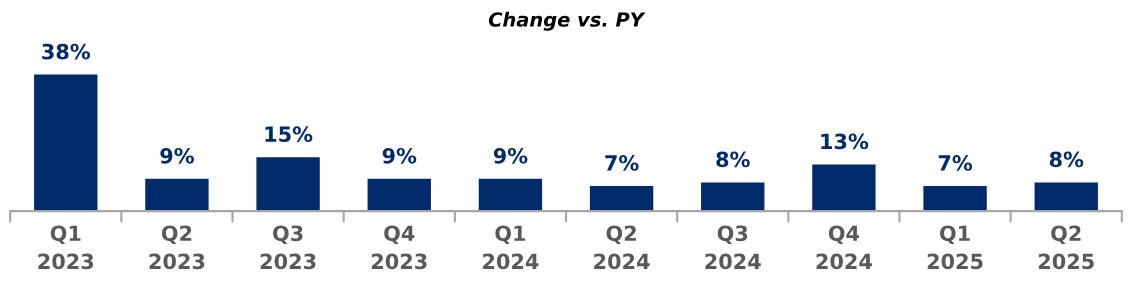 The height and width of the screenshot is (306, 1132). Describe the element at coordinates (733, 247) in the screenshot. I see `x-tick-label: Q3 2024` at that location.